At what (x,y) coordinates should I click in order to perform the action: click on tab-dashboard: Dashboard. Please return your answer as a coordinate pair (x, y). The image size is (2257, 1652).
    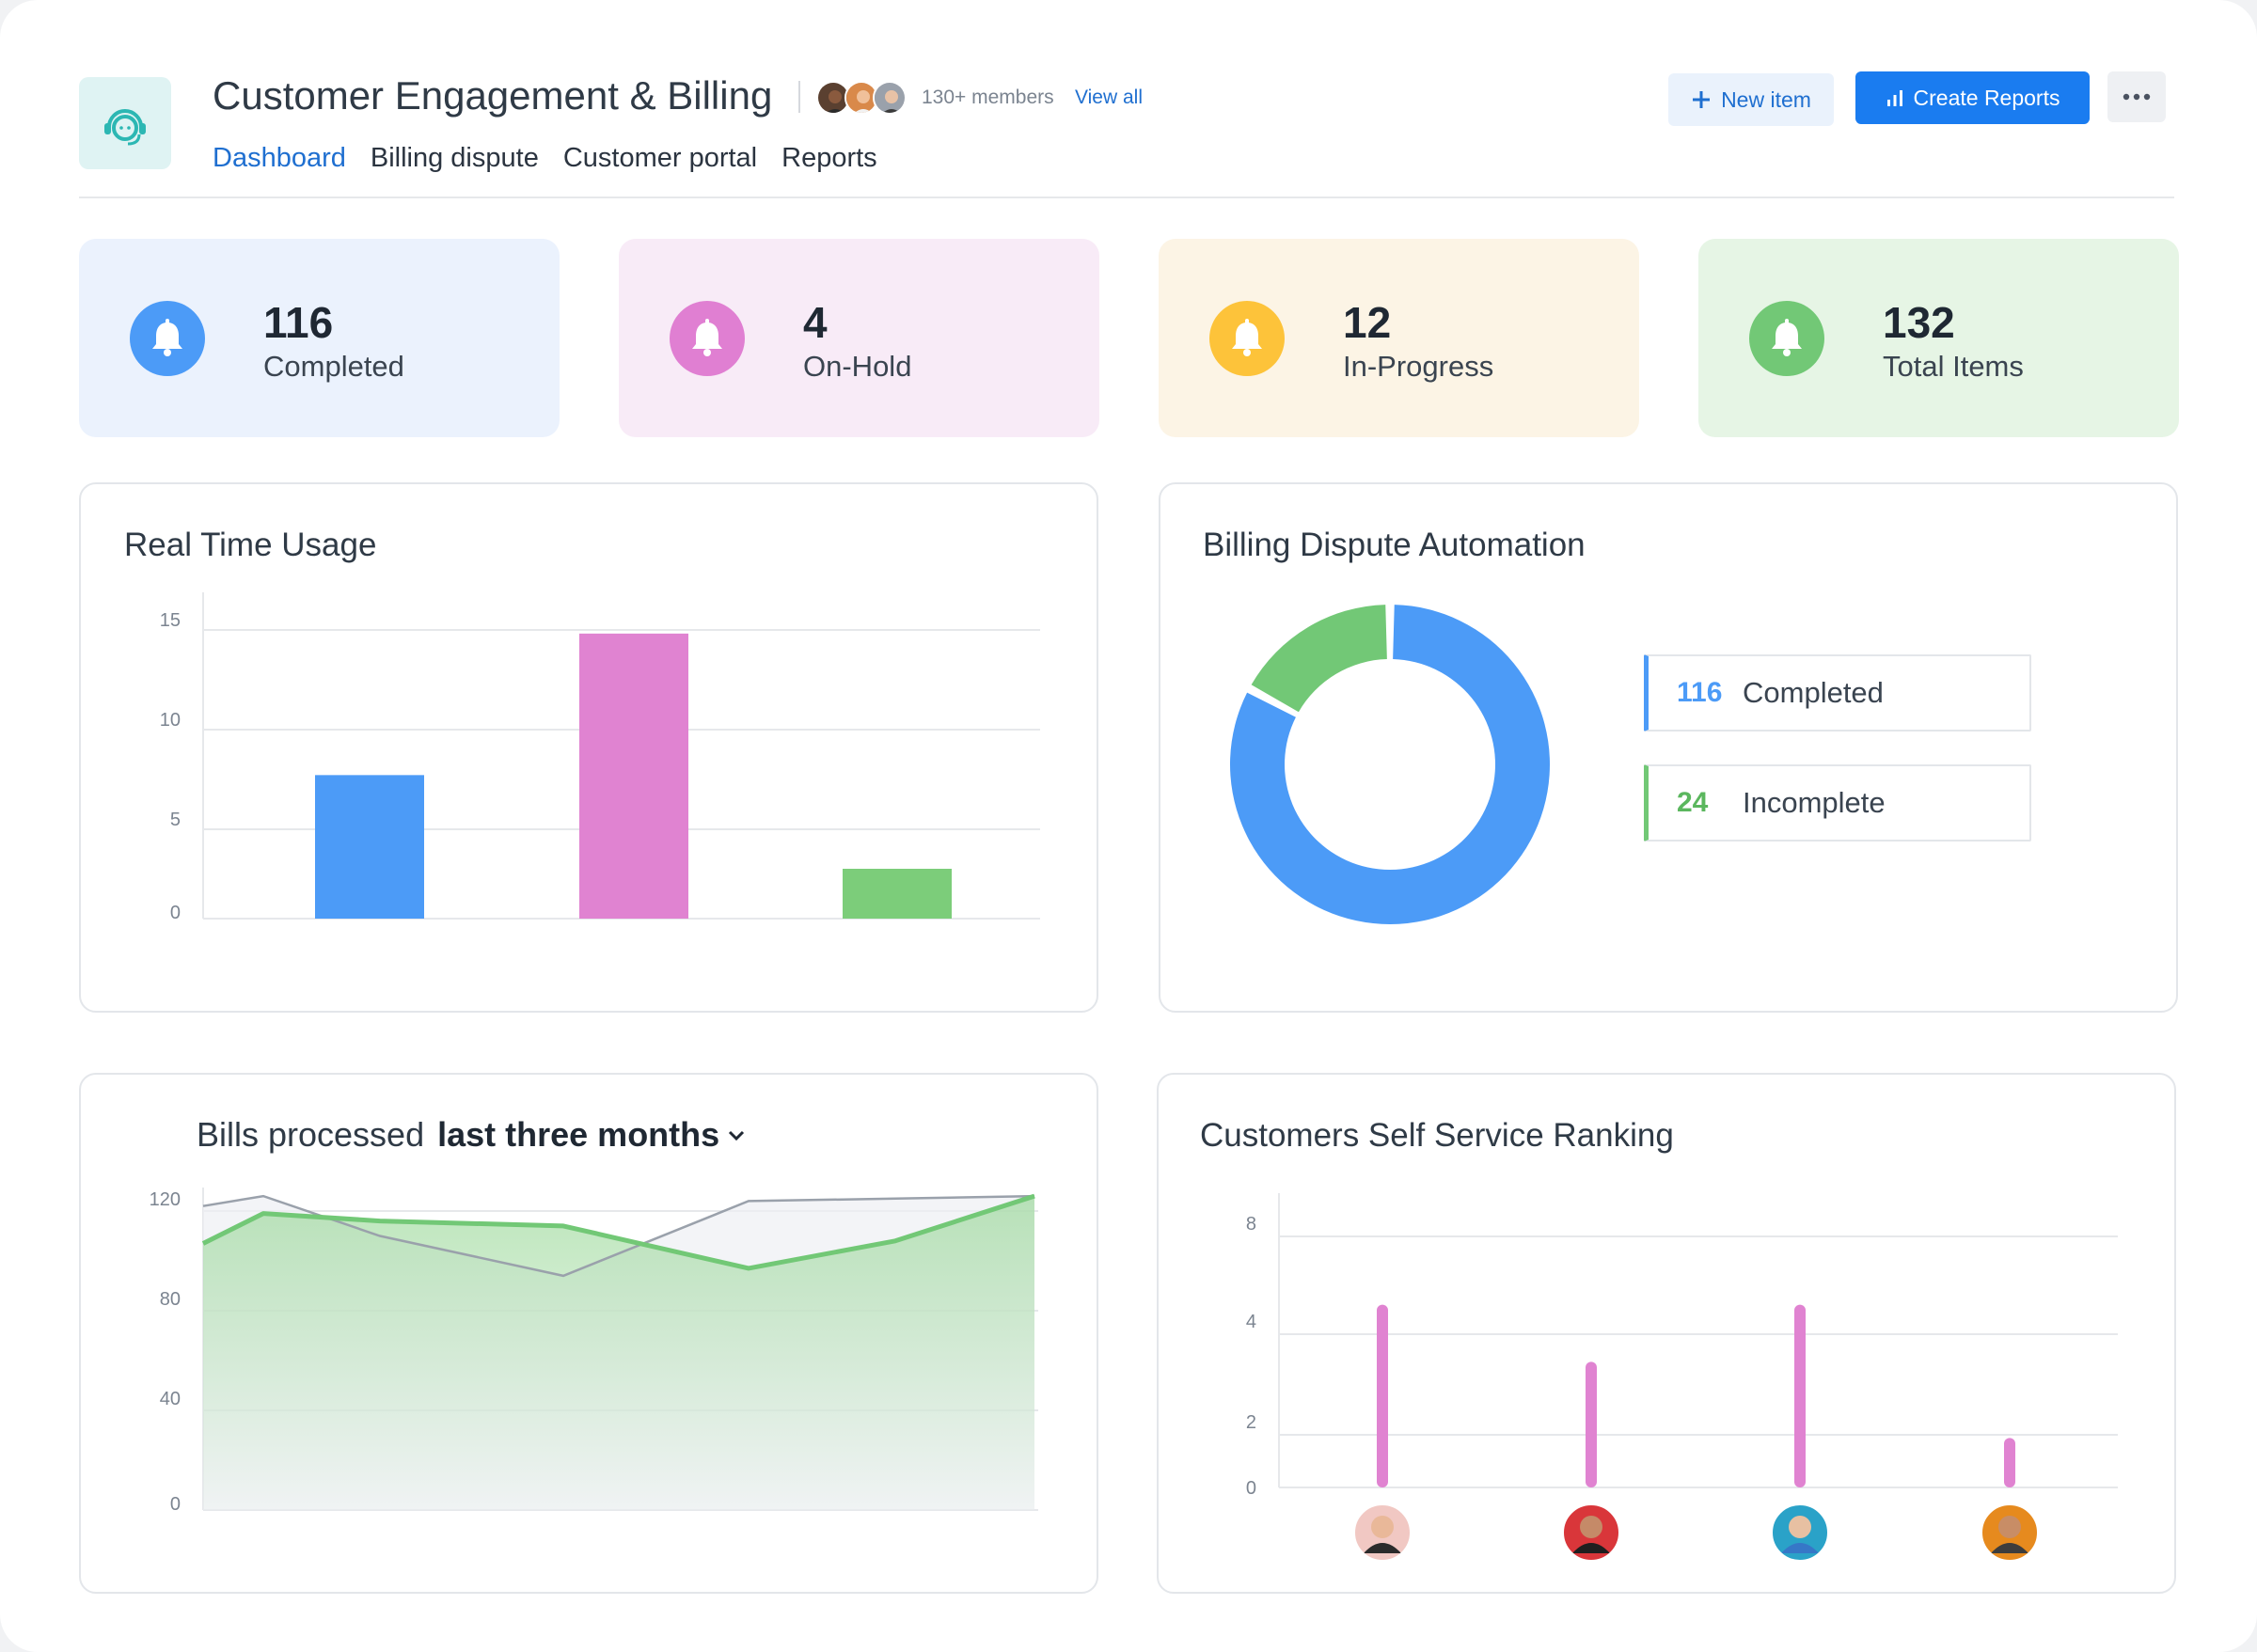
    Looking at the image, I should click on (279, 158).